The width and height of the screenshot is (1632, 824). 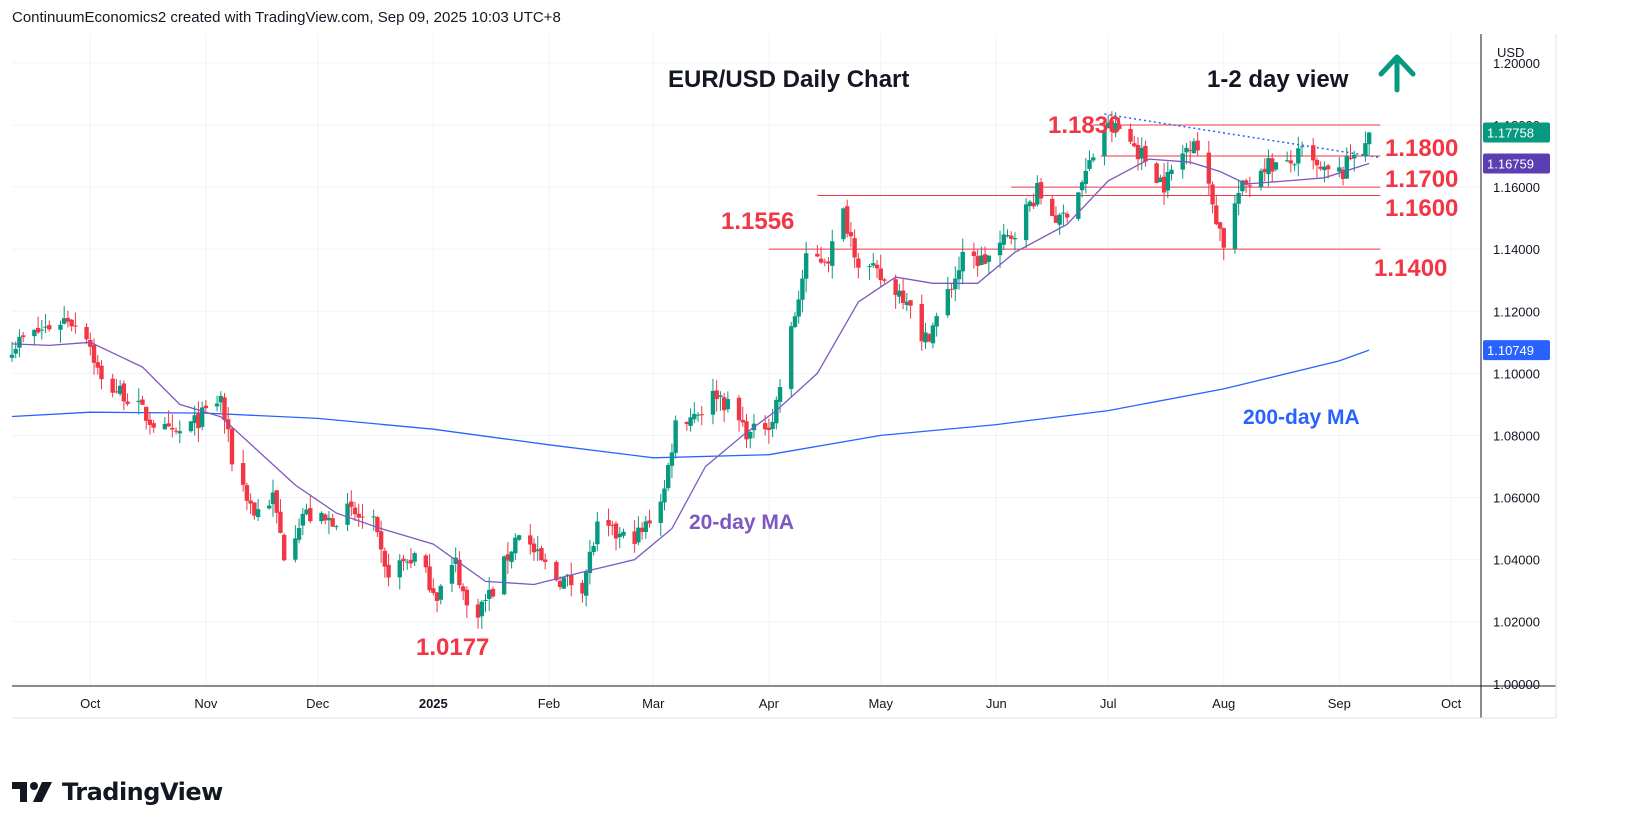 What do you see at coordinates (880, 703) in the screenshot?
I see `x-tick-label: May` at bounding box center [880, 703].